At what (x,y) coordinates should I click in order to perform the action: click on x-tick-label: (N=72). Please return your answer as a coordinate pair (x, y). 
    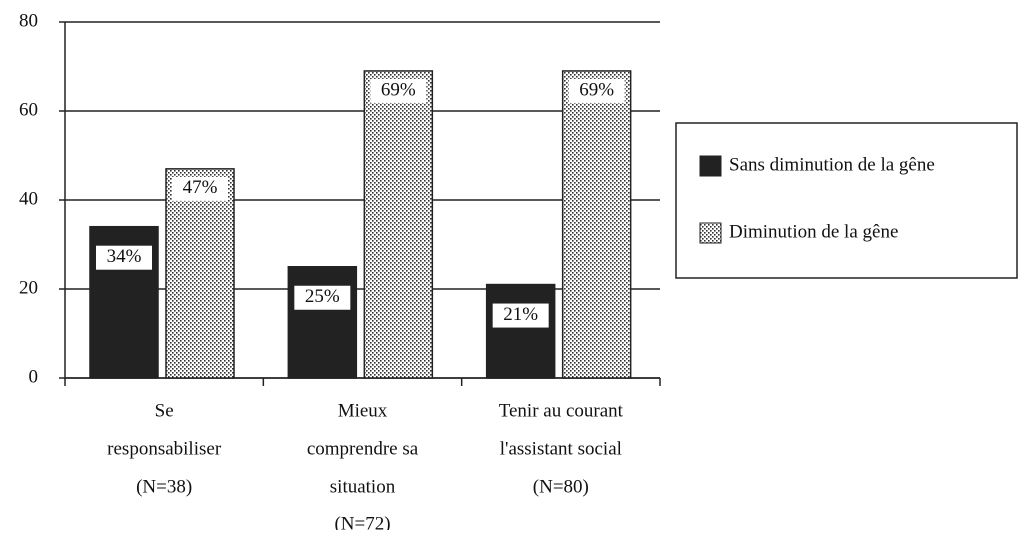
    Looking at the image, I should click on (362, 521).